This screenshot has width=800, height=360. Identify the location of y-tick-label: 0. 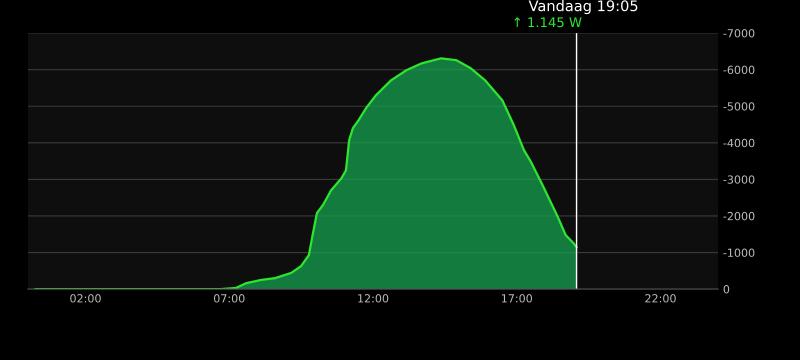
(727, 289).